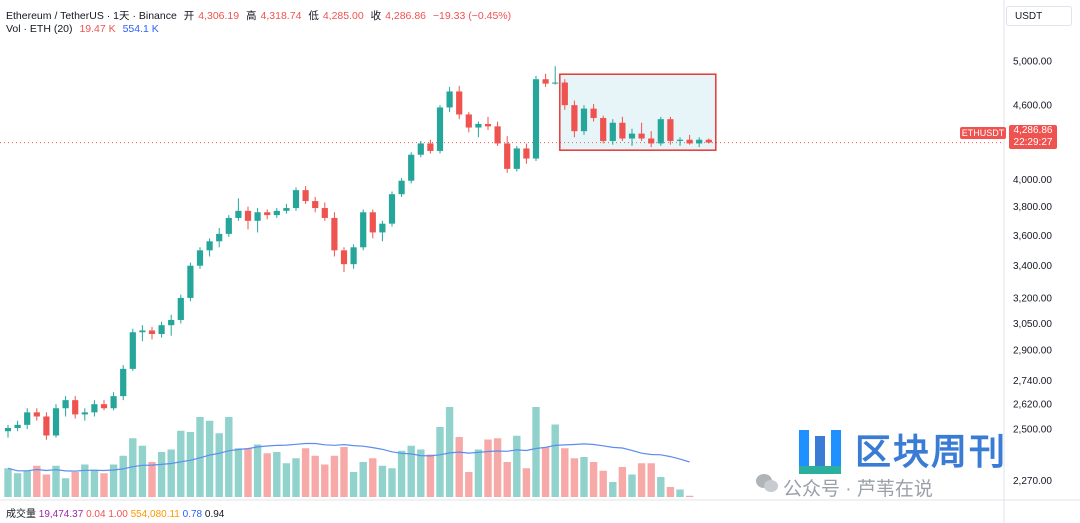 This screenshot has width=1080, height=523. Describe the element at coordinates (214, 514) in the screenshot. I see `bottom-legend-v6: 0.94` at that location.